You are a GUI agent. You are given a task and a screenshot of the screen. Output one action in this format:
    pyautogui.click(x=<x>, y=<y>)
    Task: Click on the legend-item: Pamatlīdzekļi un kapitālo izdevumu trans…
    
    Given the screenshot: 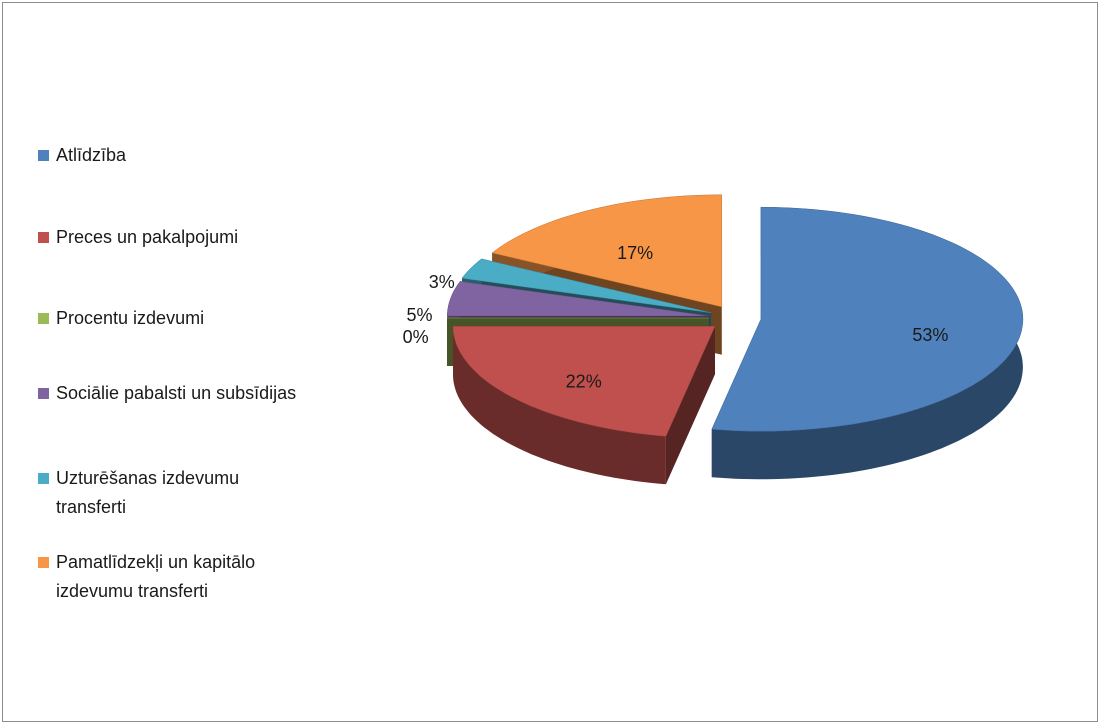 What is the action you would take?
    pyautogui.click(x=168, y=577)
    